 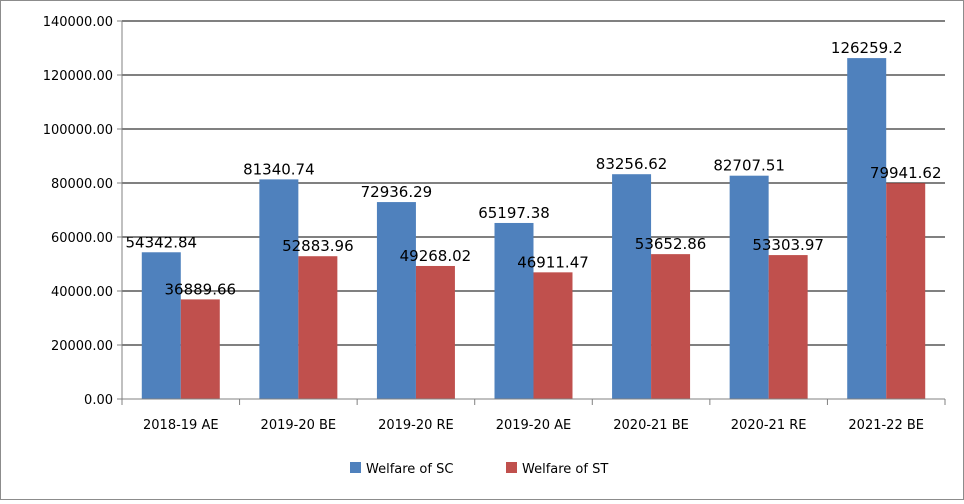 What do you see at coordinates (82, 346) in the screenshot?
I see `y-tick-label: 20000.00` at bounding box center [82, 346].